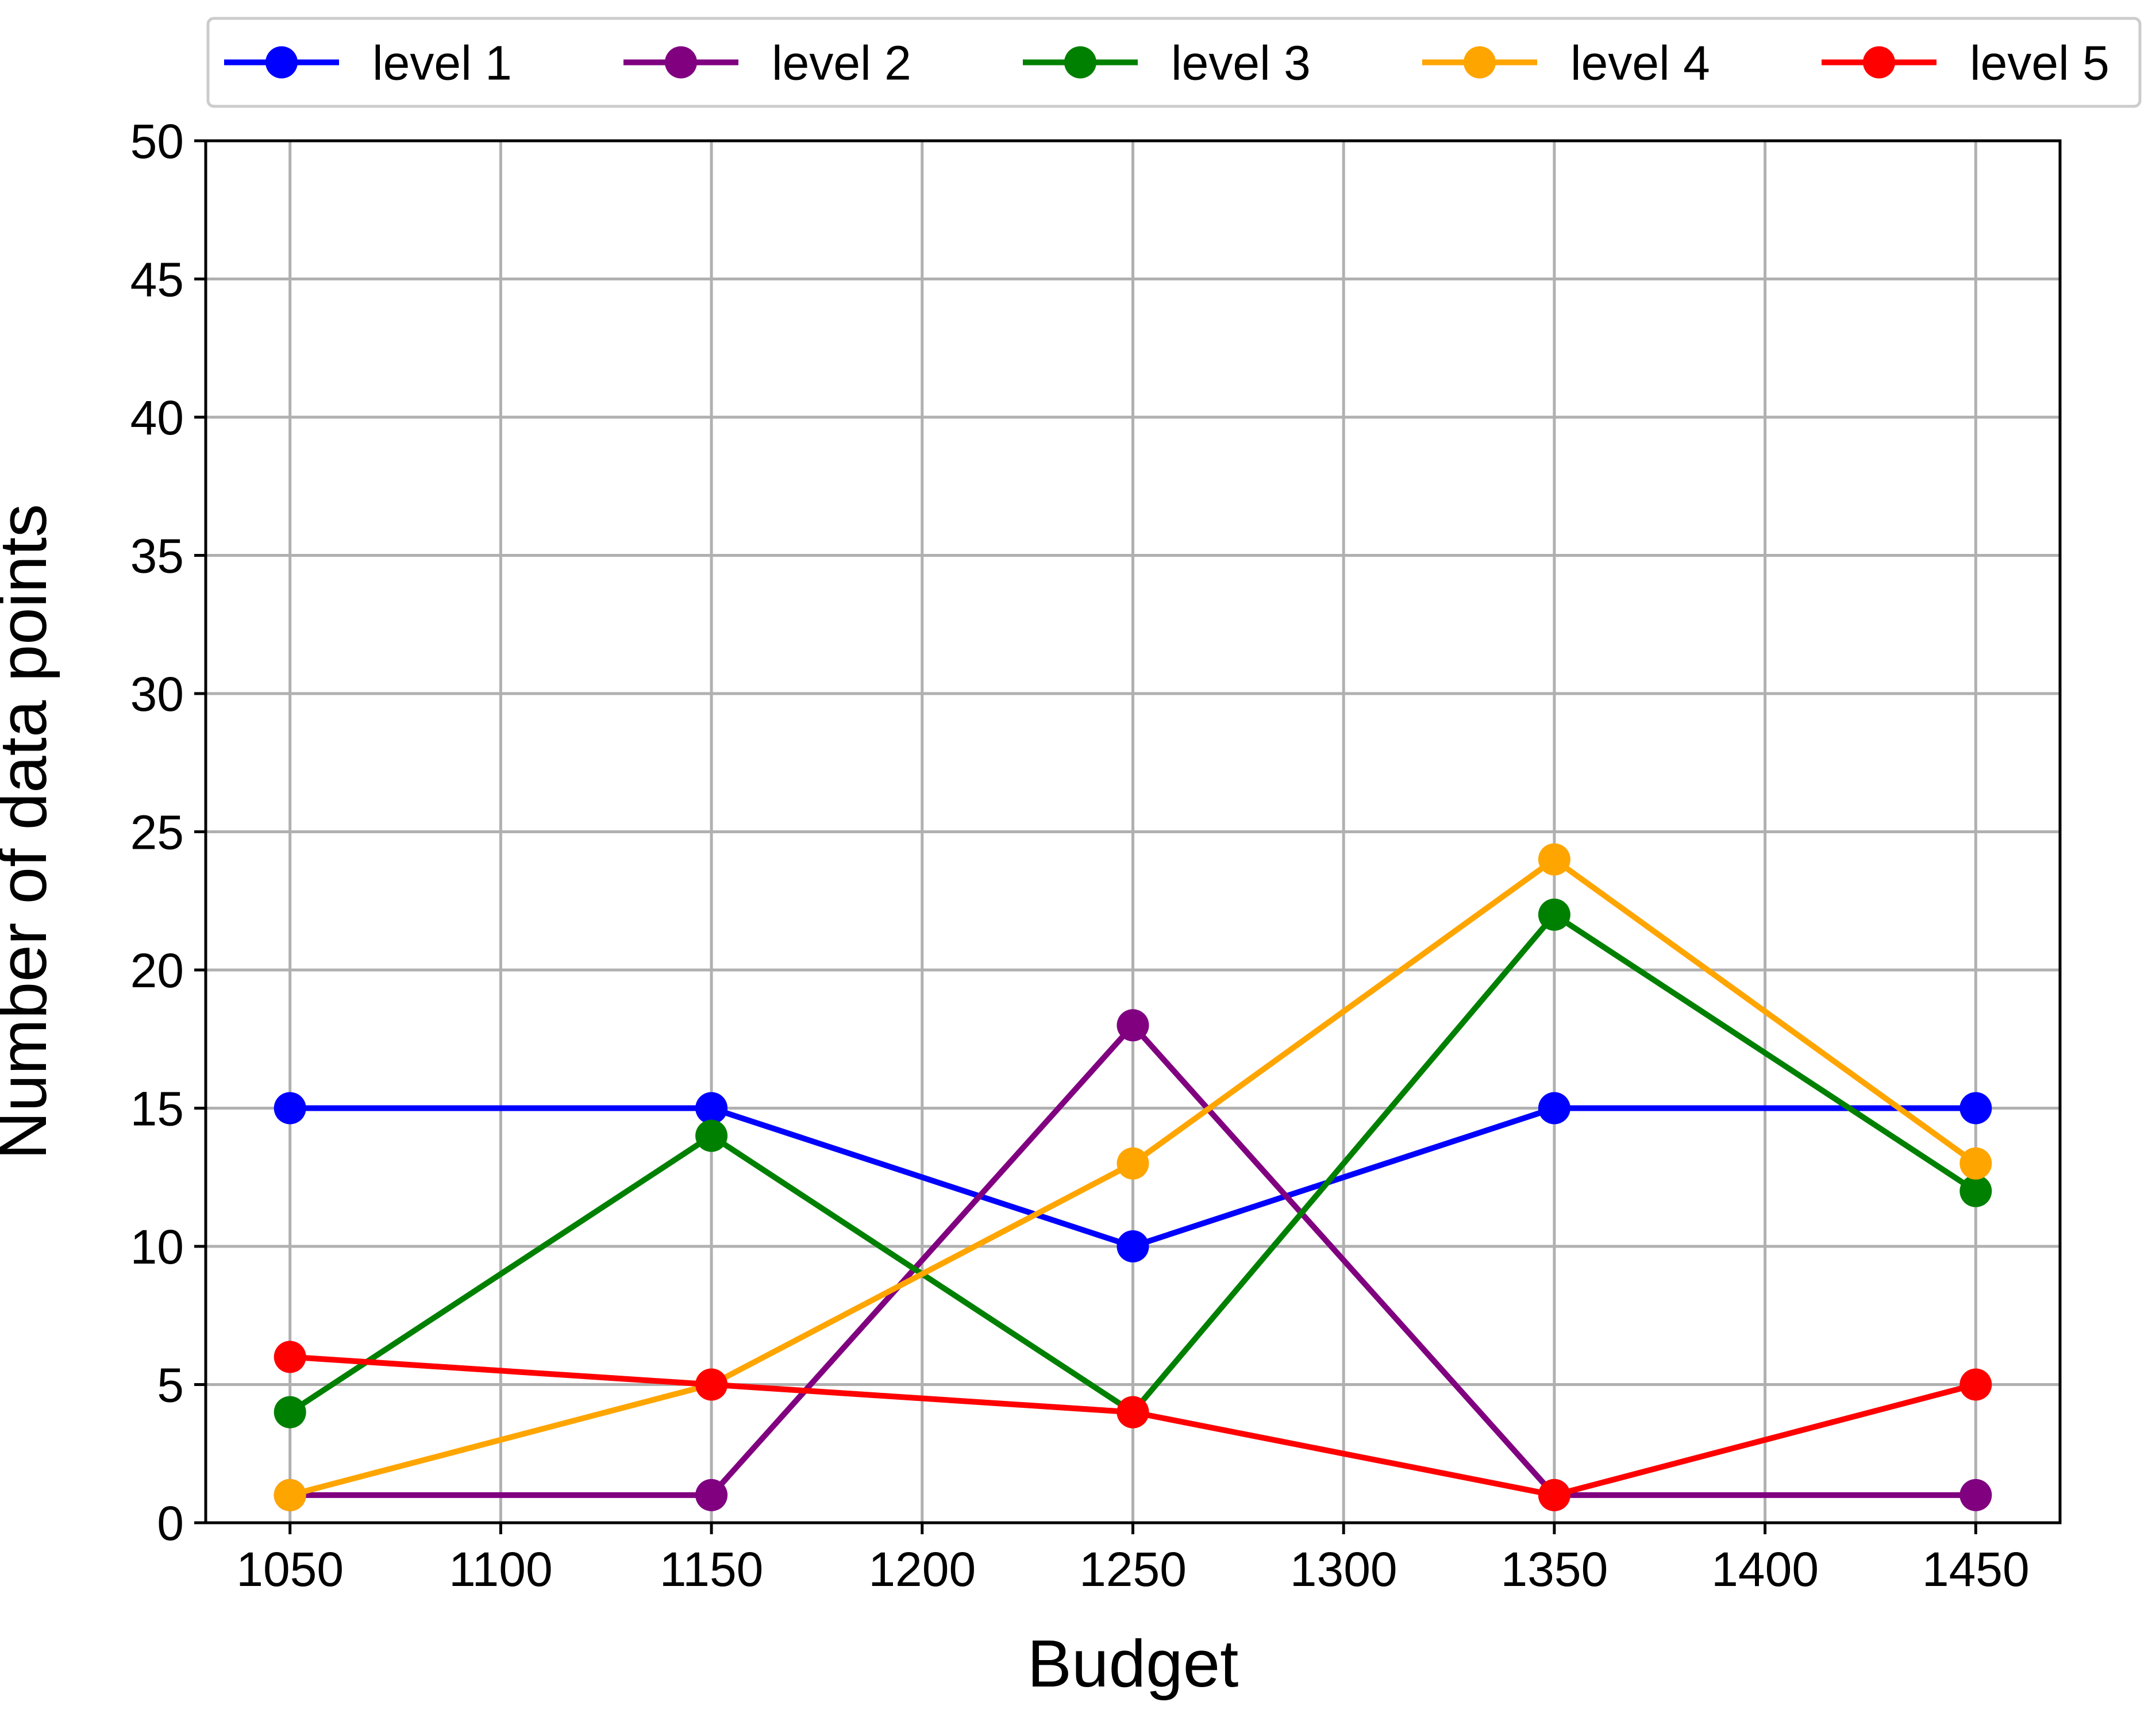 The width and height of the screenshot is (2156, 1721). What do you see at coordinates (157, 1247) in the screenshot?
I see `y-tick-label: 10` at bounding box center [157, 1247].